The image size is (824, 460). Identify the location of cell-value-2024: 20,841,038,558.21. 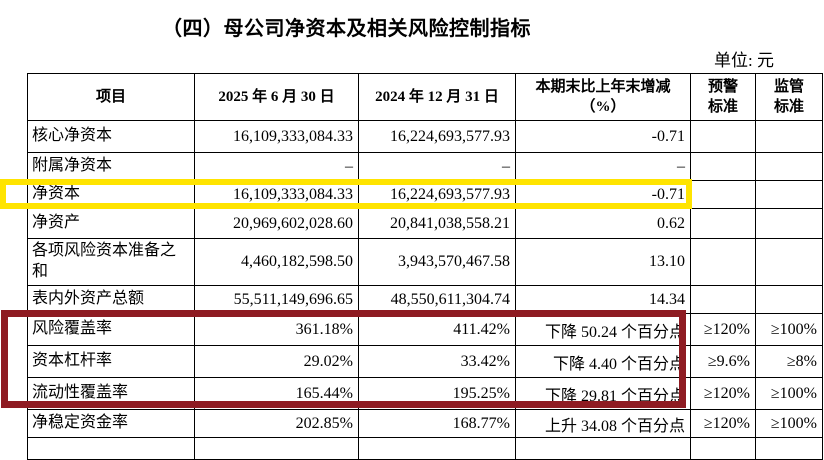
(437, 223).